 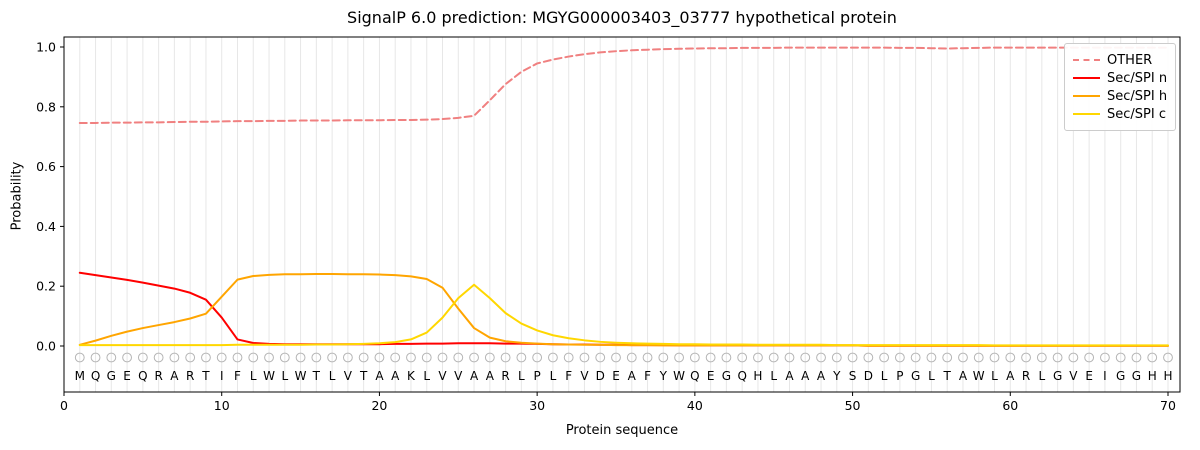 What do you see at coordinates (1137, 96) in the screenshot?
I see `legend-label-sec-spi-h: Sec/SPI h` at bounding box center [1137, 96].